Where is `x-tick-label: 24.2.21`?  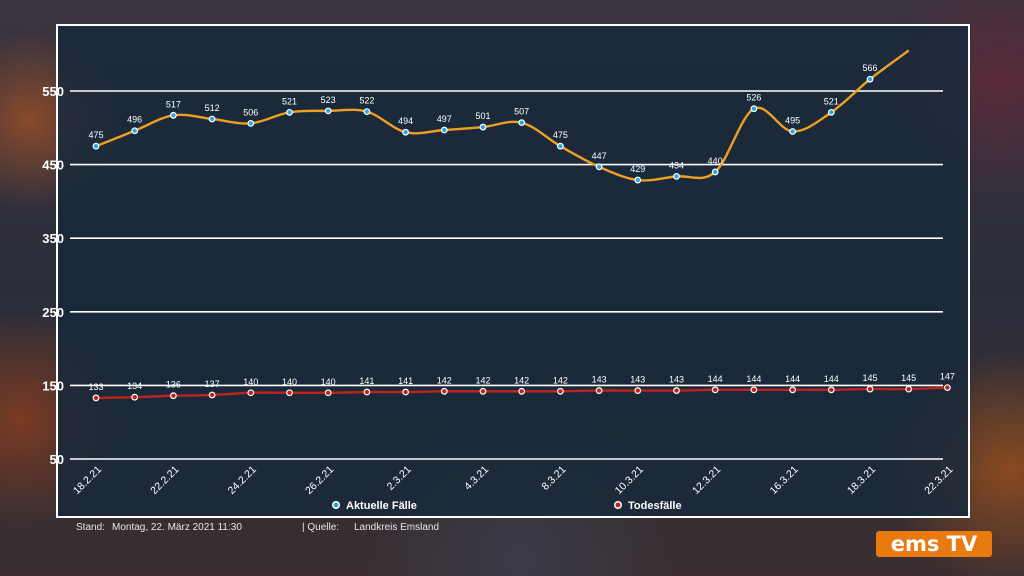
x-tick-label: 24.2.21 is located at coordinates (242, 480).